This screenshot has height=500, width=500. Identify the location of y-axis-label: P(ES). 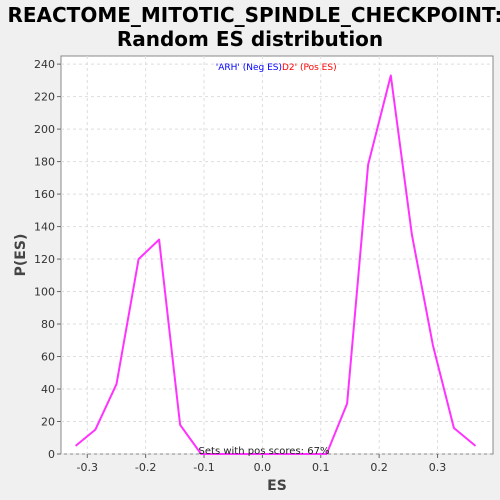
(21, 255).